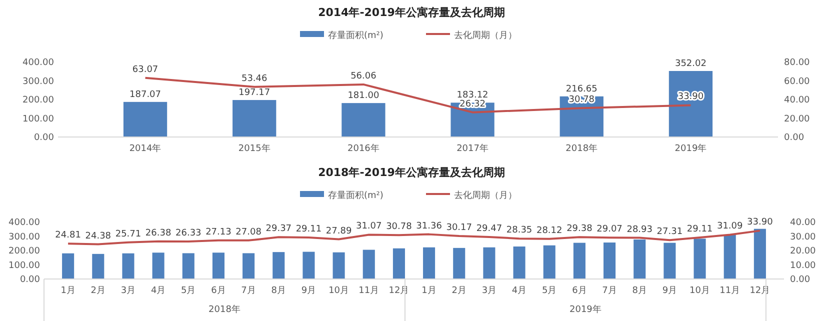  Describe the element at coordinates (459, 228) in the screenshot. I see `data-label: 30.17` at that location.